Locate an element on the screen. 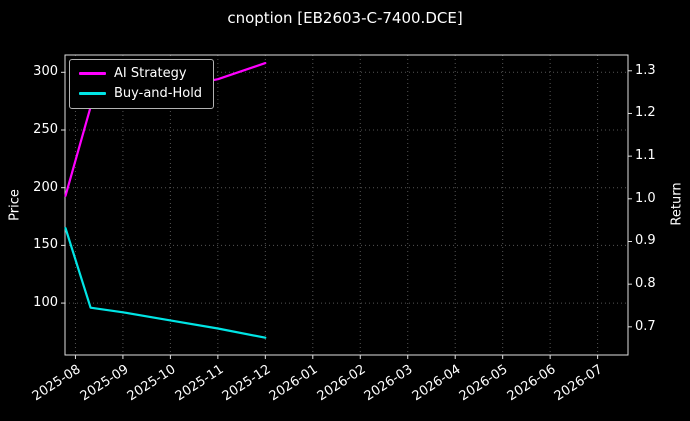  right-tick-label: 1.2 is located at coordinates (645, 113).